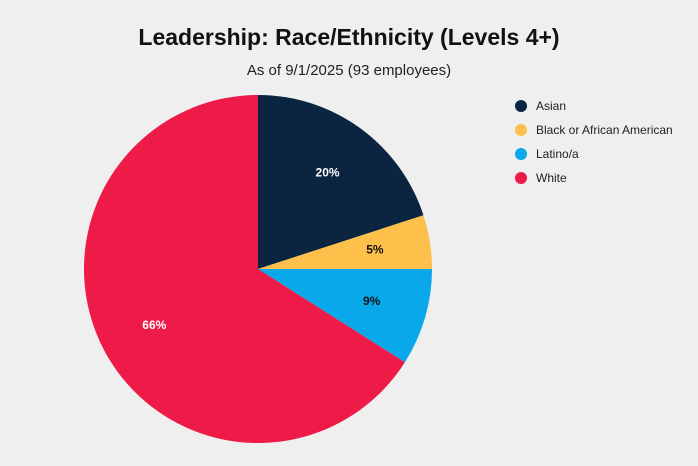  What do you see at coordinates (345, 316) in the screenshot?
I see `pie-slice-latino-a` at bounding box center [345, 316].